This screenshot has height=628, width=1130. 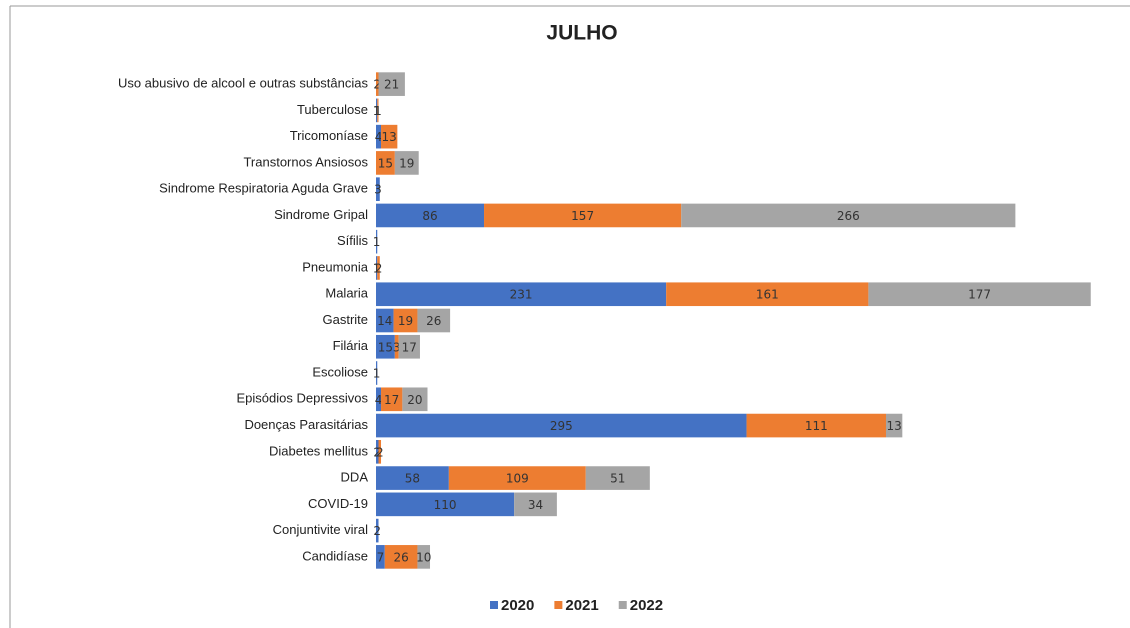 What do you see at coordinates (335, 555) in the screenshot?
I see `y-tick-label: Candidíase` at bounding box center [335, 555].